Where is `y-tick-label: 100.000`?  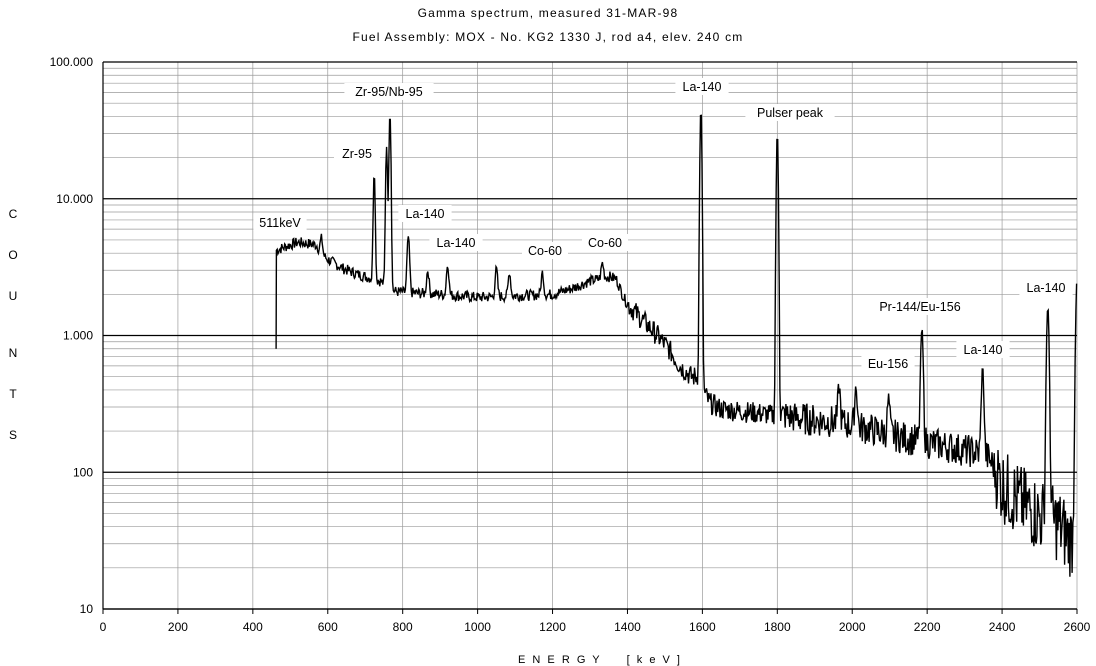
y-tick-label: 100.000 is located at coordinates (72, 62).